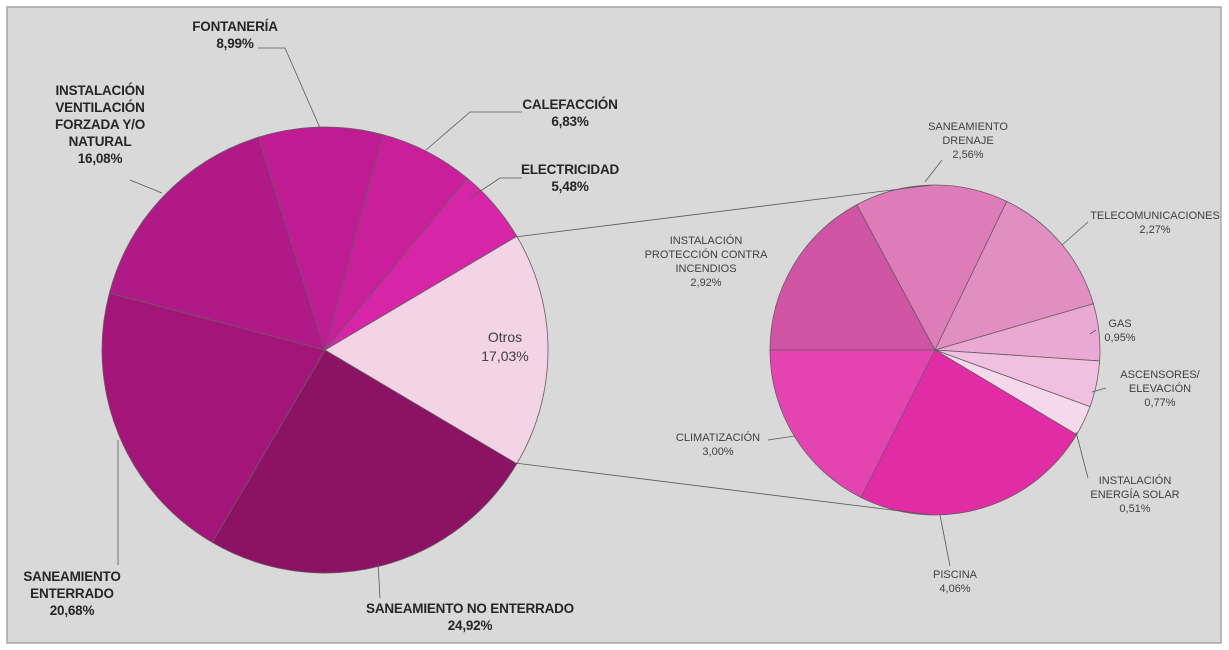 This screenshot has width=1229, height=650. What do you see at coordinates (955, 575) in the screenshot?
I see `label-name: PISCINA` at bounding box center [955, 575].